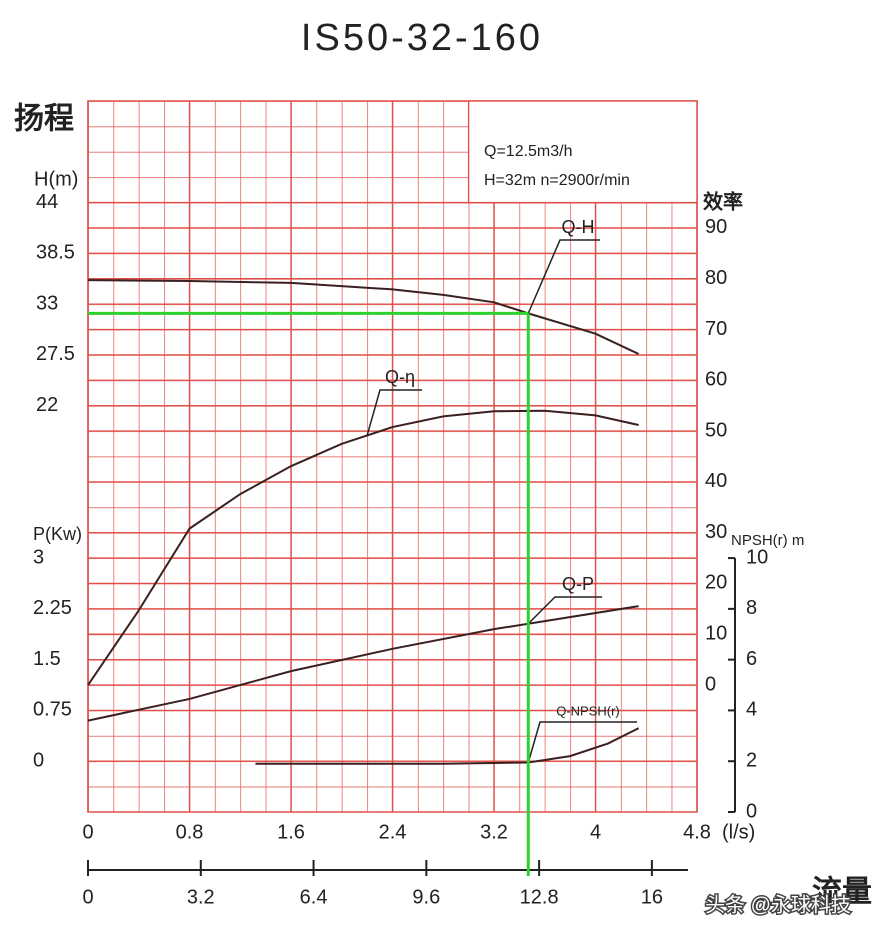  I want to click on x-tick-label: 3.2, so click(494, 832).